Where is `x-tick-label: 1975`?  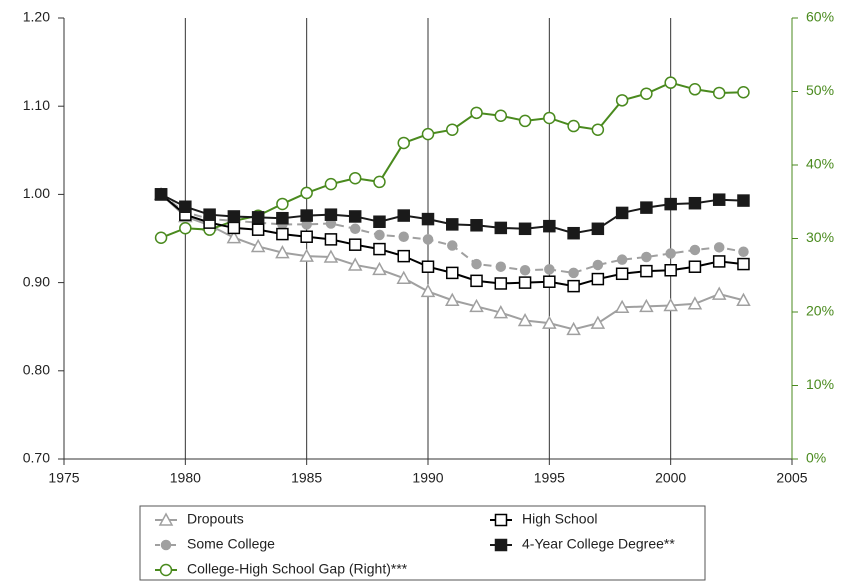
x-tick-label: 1975 is located at coordinates (63, 478).